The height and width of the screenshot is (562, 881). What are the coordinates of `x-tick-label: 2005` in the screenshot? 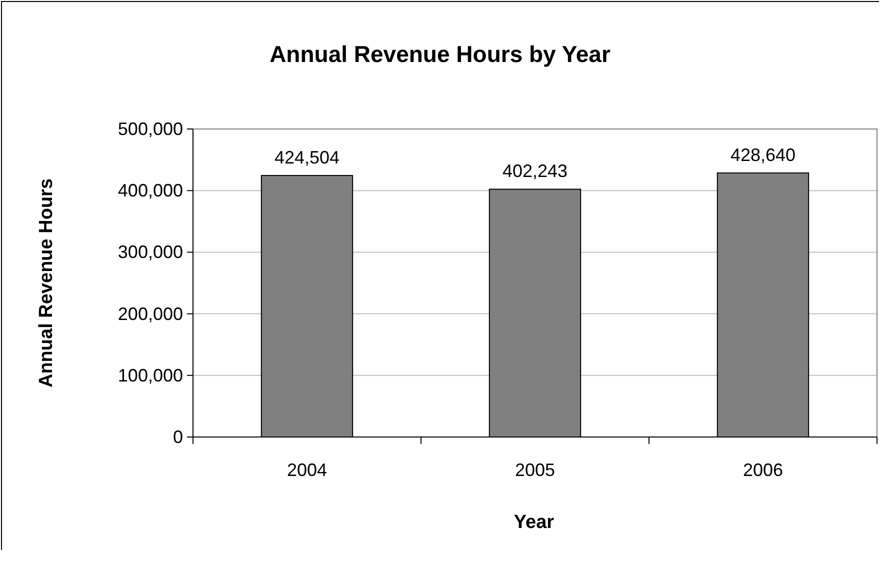 It's located at (535, 470).